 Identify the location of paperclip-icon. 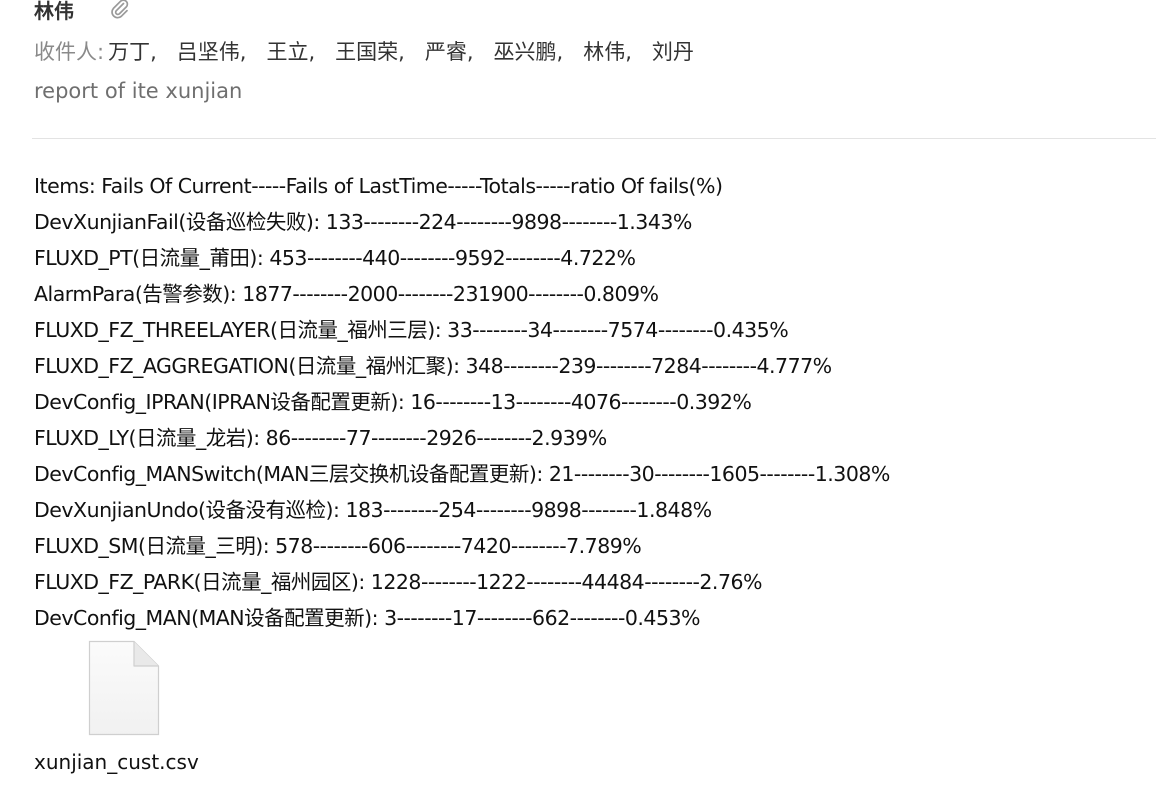
(120, 10).